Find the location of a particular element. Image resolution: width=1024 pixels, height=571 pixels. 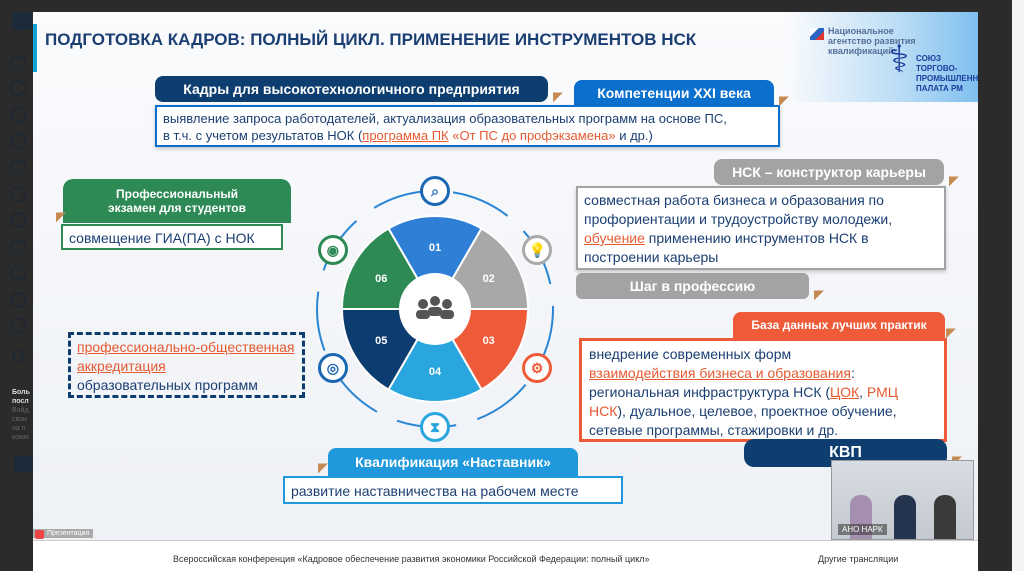

tab-shag: Шаг в профессию is located at coordinates (692, 286).